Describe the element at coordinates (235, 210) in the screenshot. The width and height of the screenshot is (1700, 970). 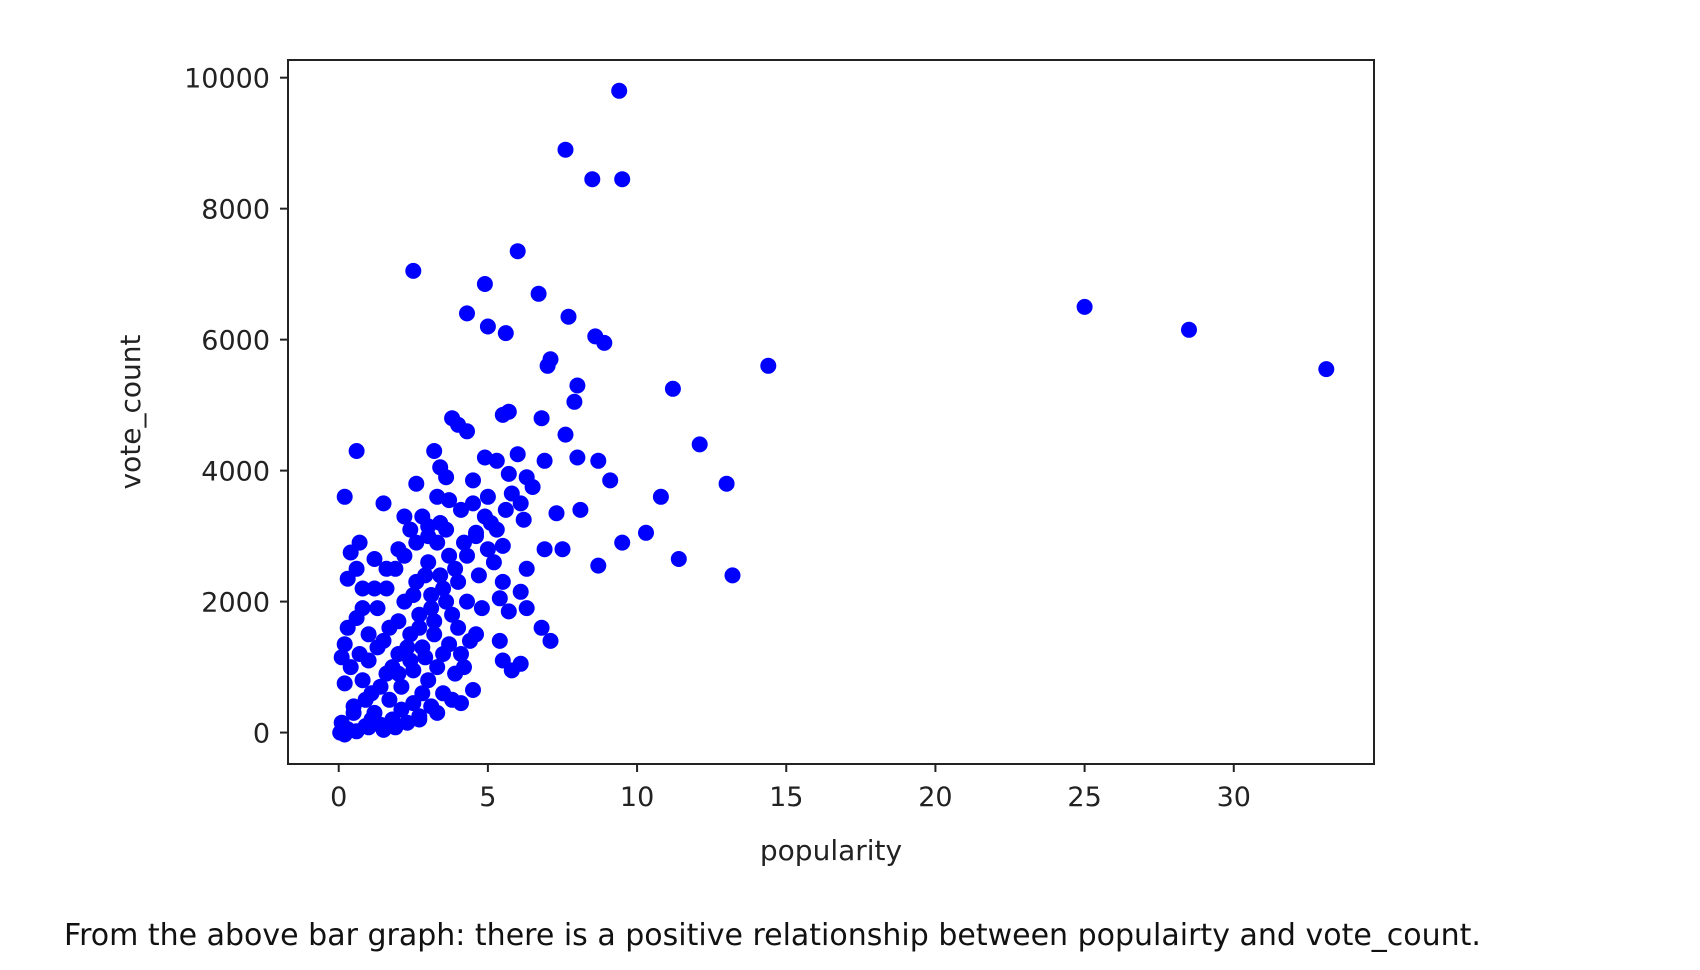
I see `y-tick-label-4: 8000` at that location.